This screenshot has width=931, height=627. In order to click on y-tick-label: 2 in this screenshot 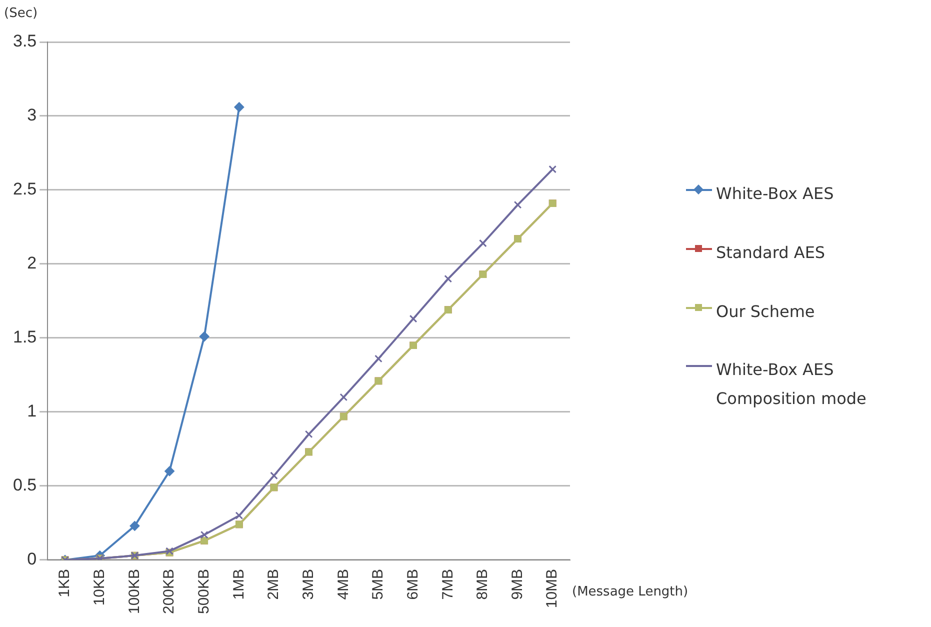, I will do `click(32, 263)`.